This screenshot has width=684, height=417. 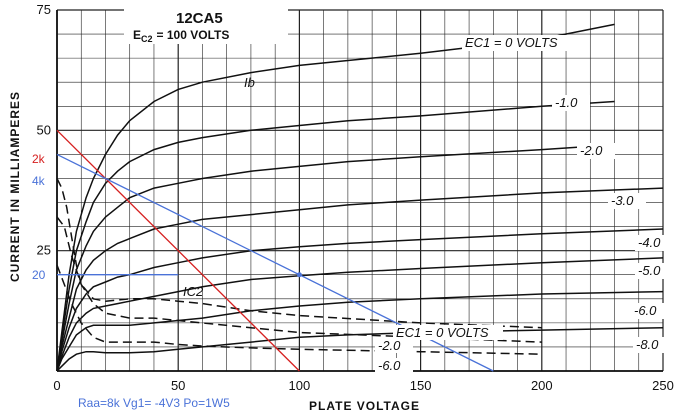 What do you see at coordinates (39, 181) in the screenshot?
I see `load-line-label-4k: 4k` at bounding box center [39, 181].